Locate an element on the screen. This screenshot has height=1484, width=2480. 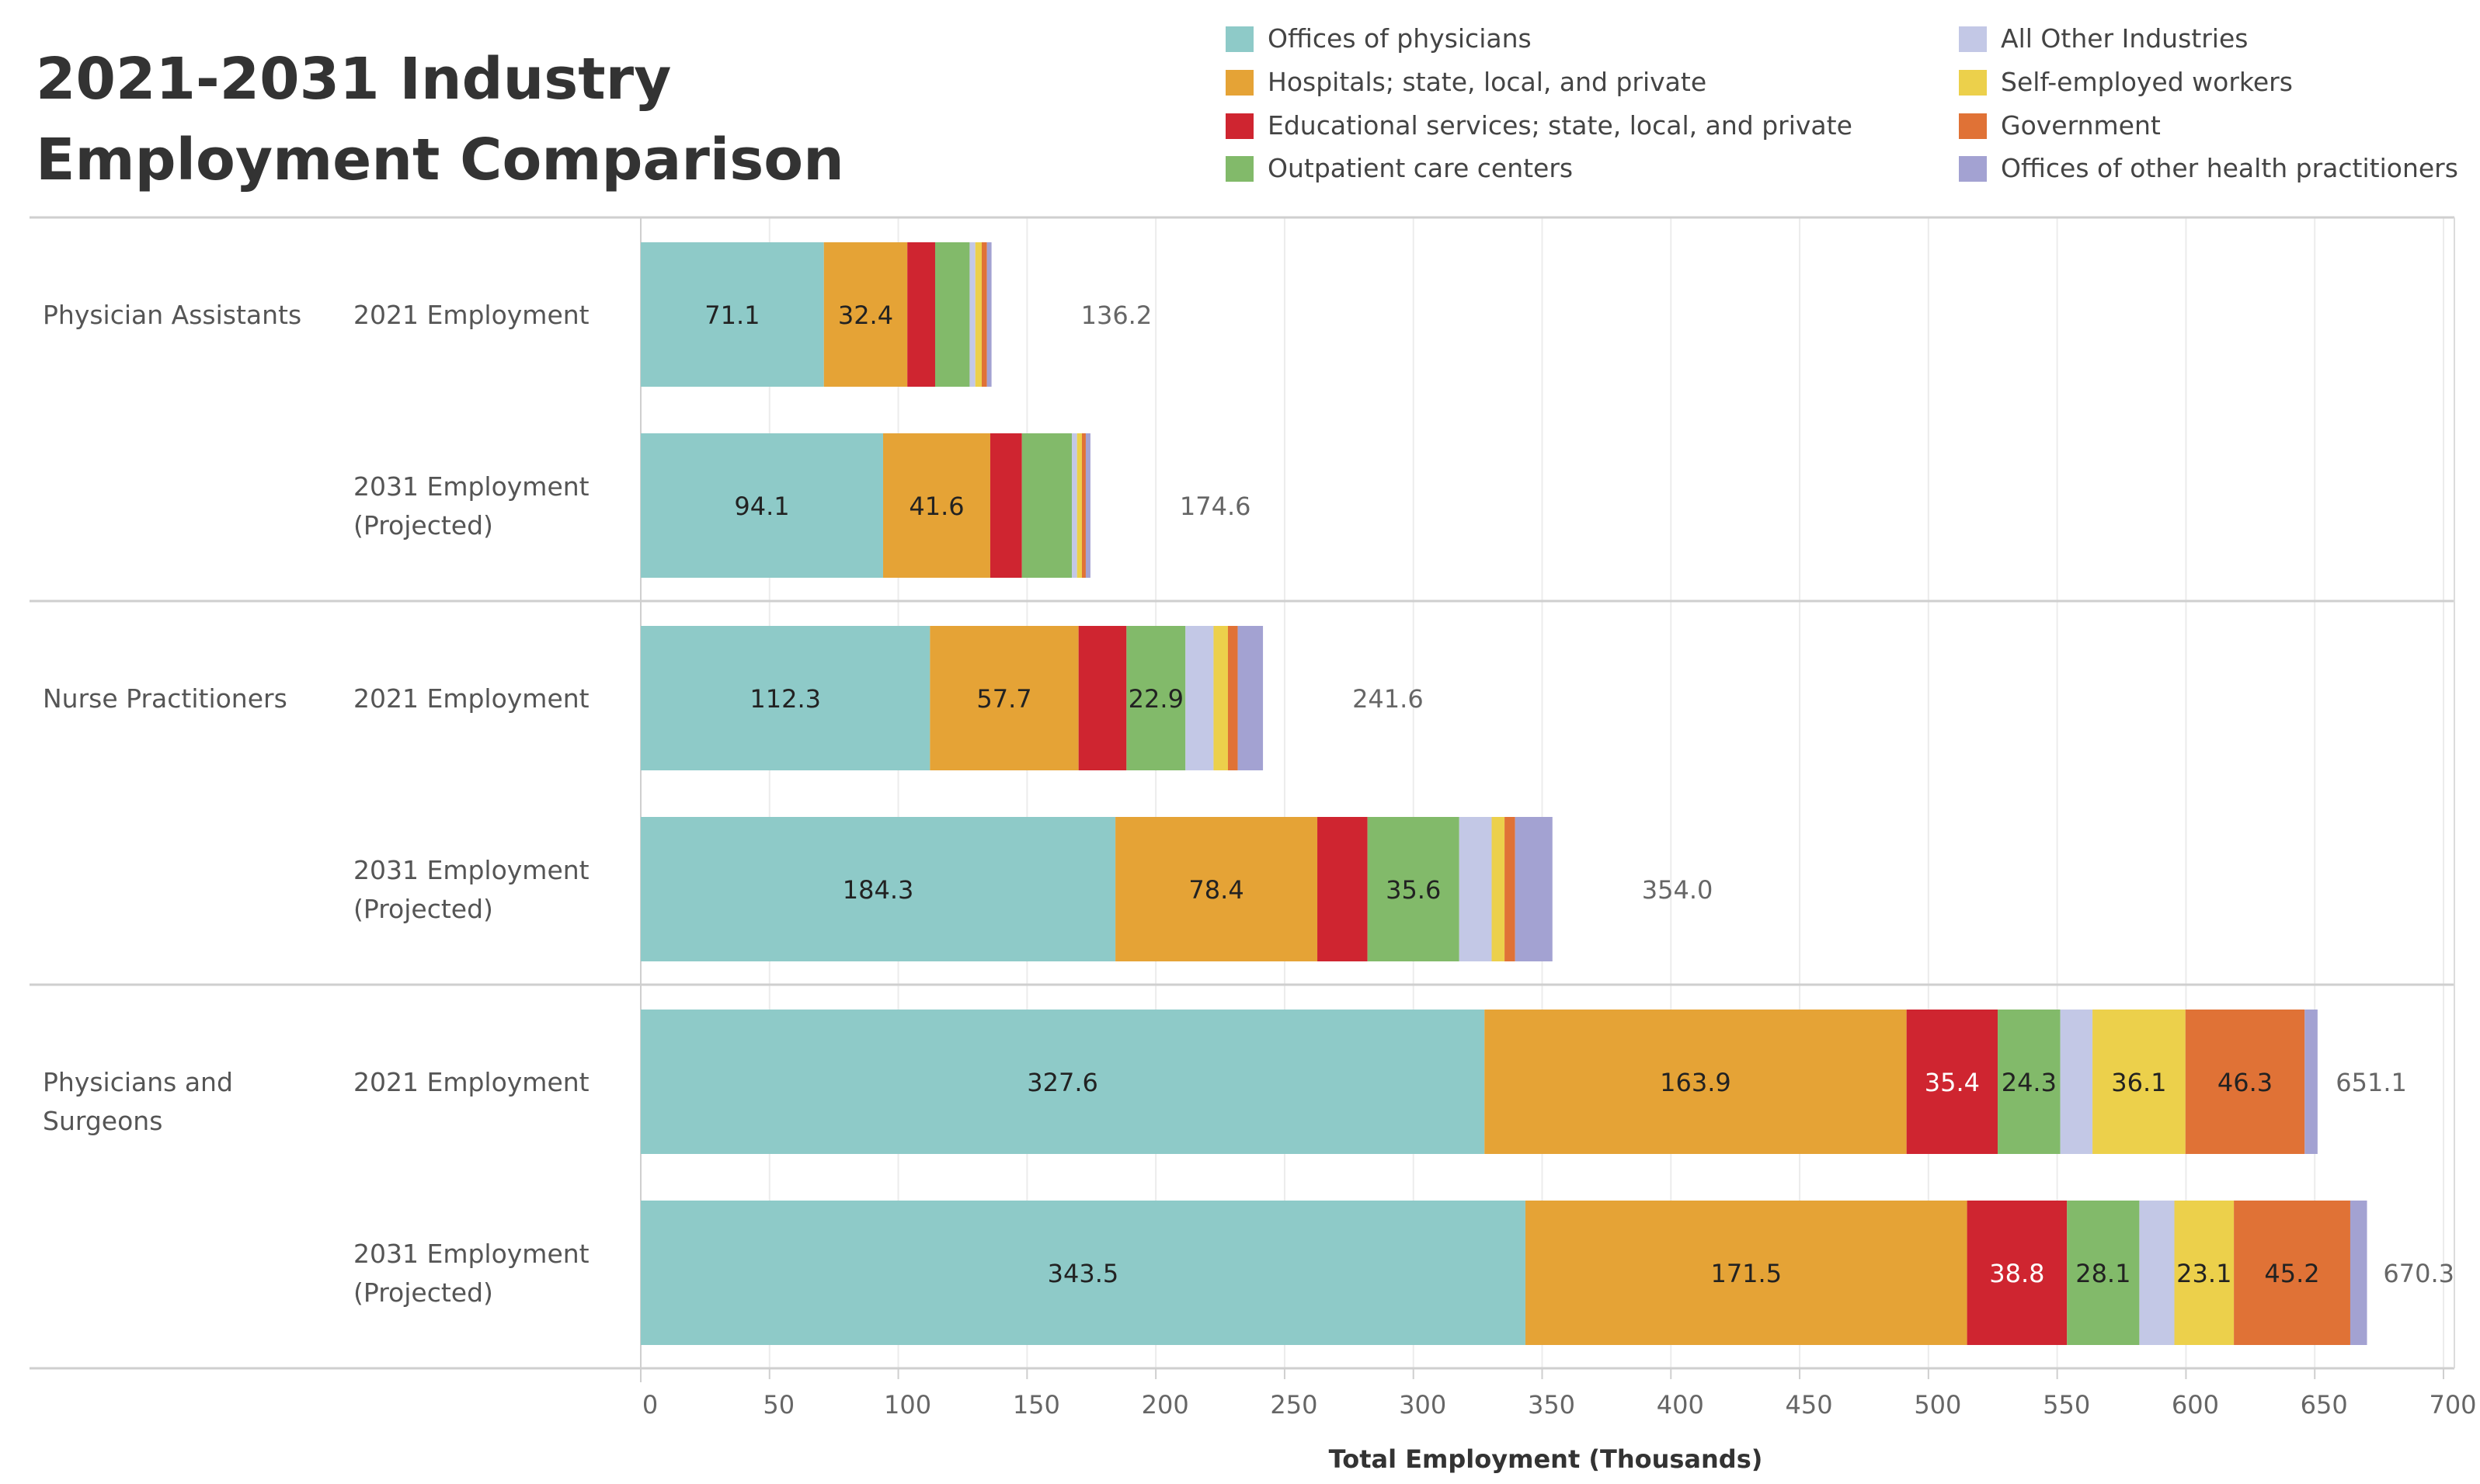
x-tick-label: 450 is located at coordinates (1810, 1405).